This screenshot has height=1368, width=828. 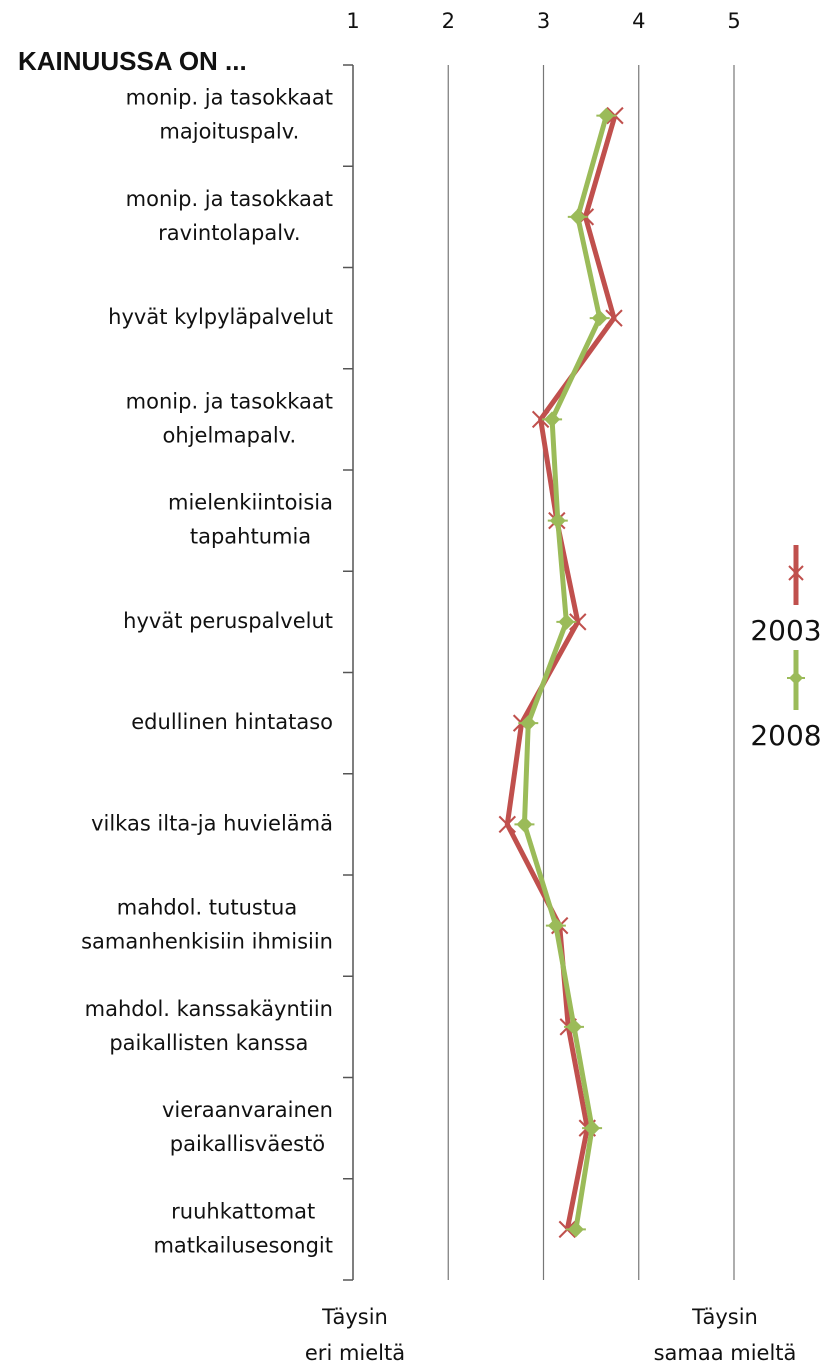 What do you see at coordinates (785, 735) in the screenshot?
I see `legend-label: 2008` at bounding box center [785, 735].